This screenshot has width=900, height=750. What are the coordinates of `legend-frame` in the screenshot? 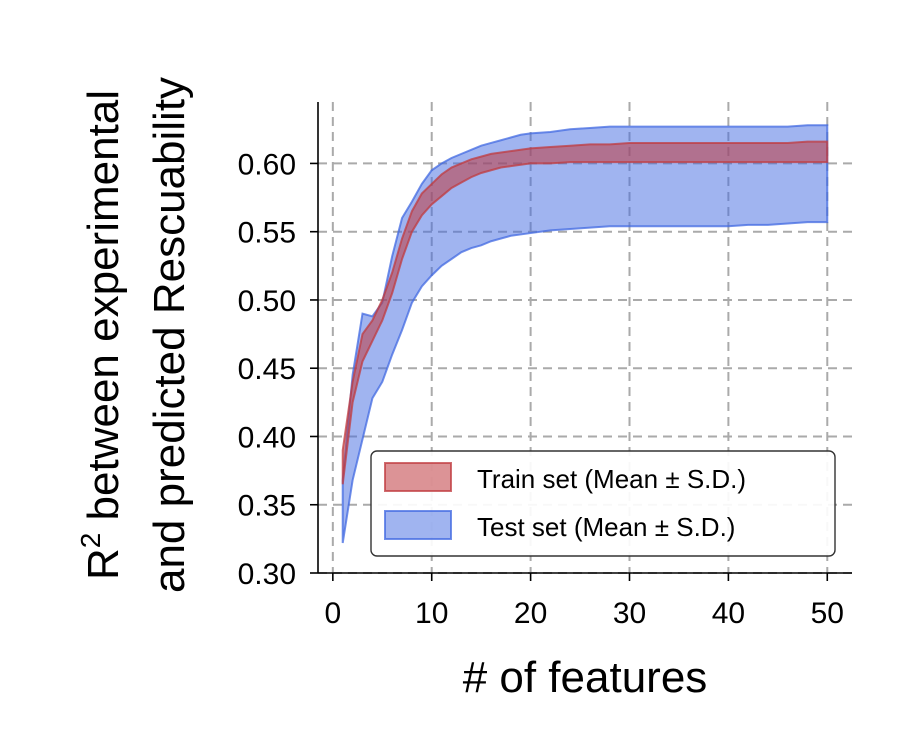 It's located at (603, 503).